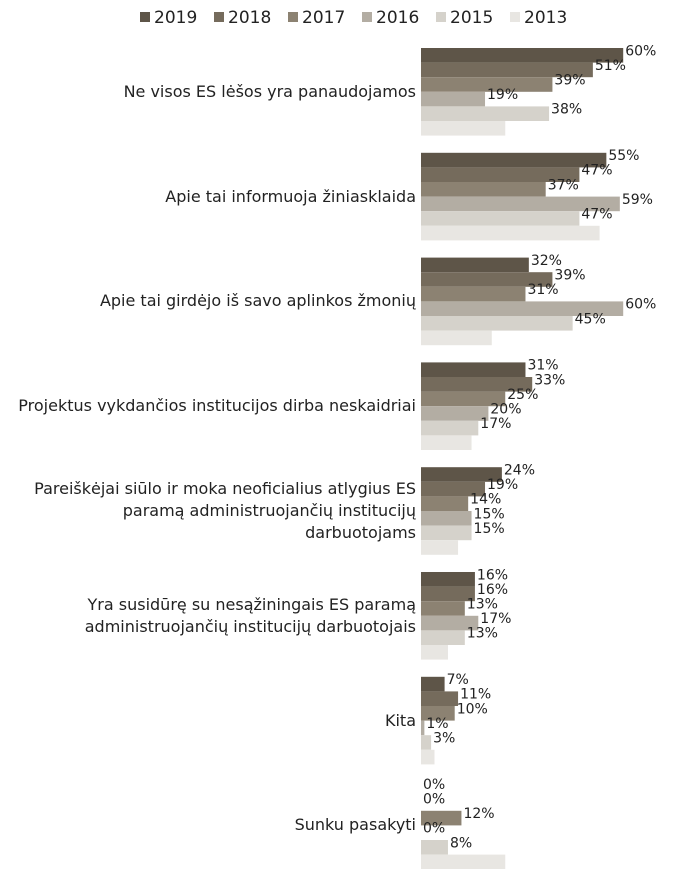 This screenshot has height=869, width=674. Describe the element at coordinates (444, 739) in the screenshot. I see `value-label: 3%` at that location.